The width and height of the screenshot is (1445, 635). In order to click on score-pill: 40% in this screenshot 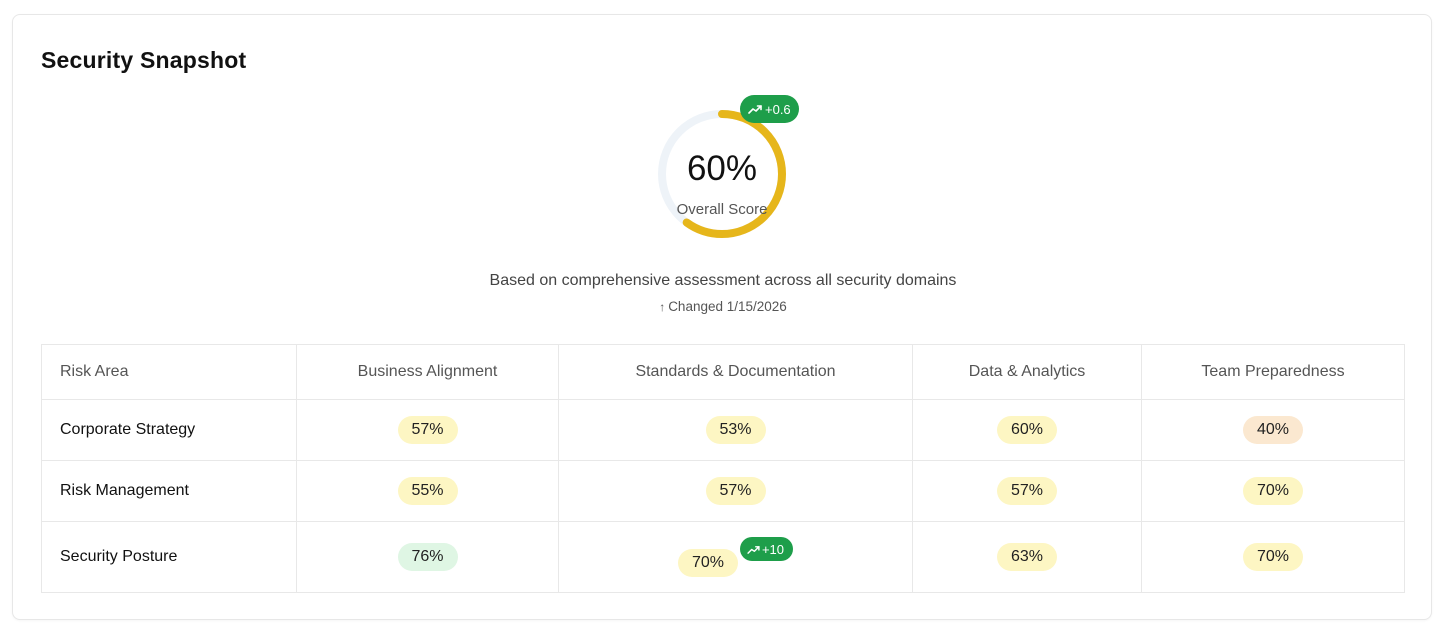, I will do `click(1273, 430)`.